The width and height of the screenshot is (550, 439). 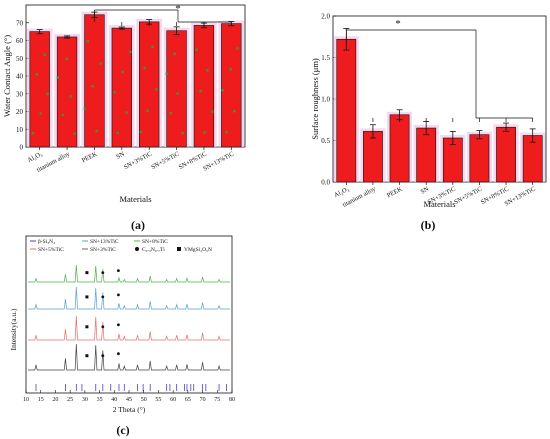 What do you see at coordinates (20, 112) in the screenshot?
I see `y-tick-label: 20` at bounding box center [20, 112].